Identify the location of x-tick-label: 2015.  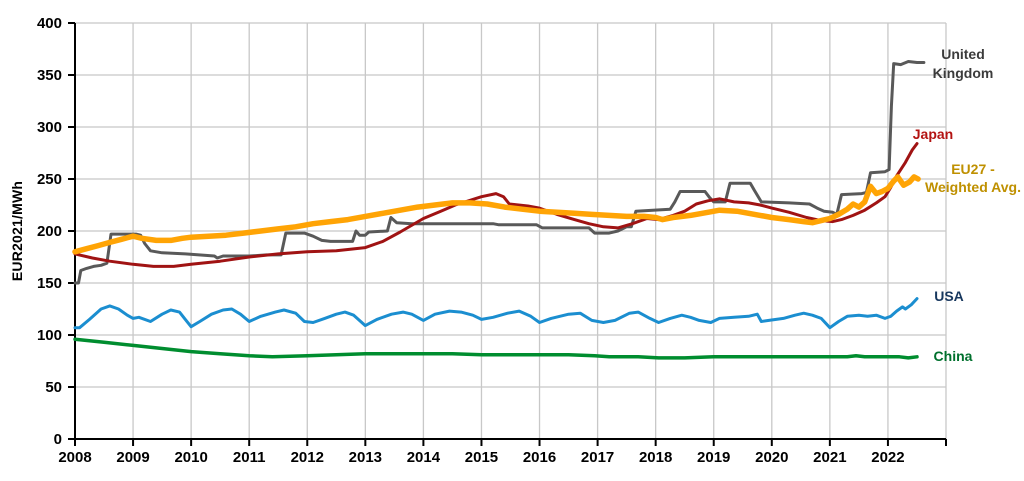
(481, 457).